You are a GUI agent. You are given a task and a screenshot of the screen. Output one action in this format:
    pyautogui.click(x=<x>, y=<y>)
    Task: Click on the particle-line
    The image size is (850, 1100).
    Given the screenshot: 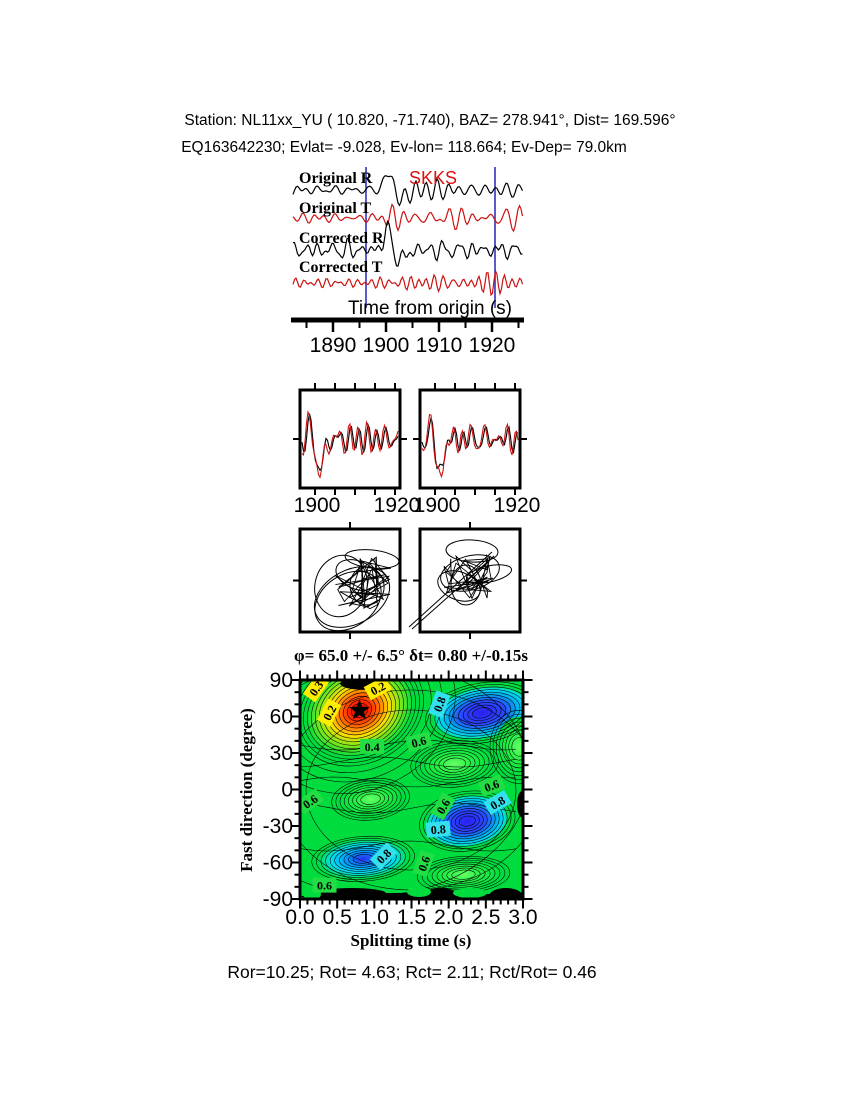 What is the action you would take?
    pyautogui.click(x=453, y=592)
    